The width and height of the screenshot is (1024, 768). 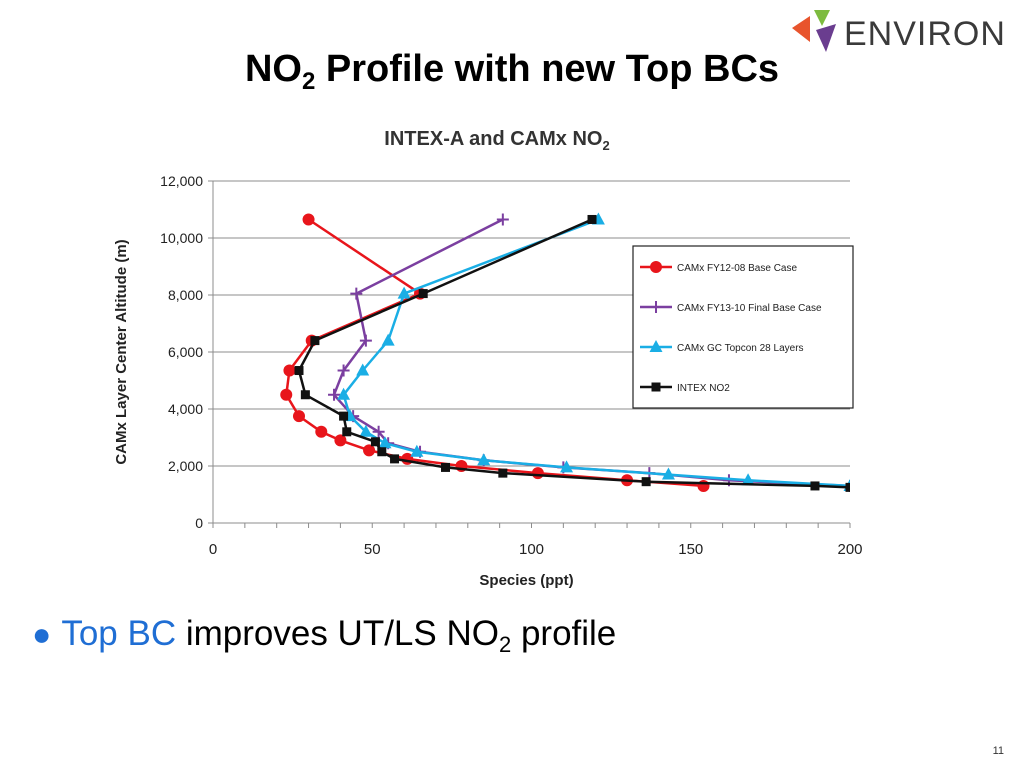 What do you see at coordinates (547, 69) in the screenshot?
I see `slide-title-suffix: Profile with new Top BCs` at bounding box center [547, 69].